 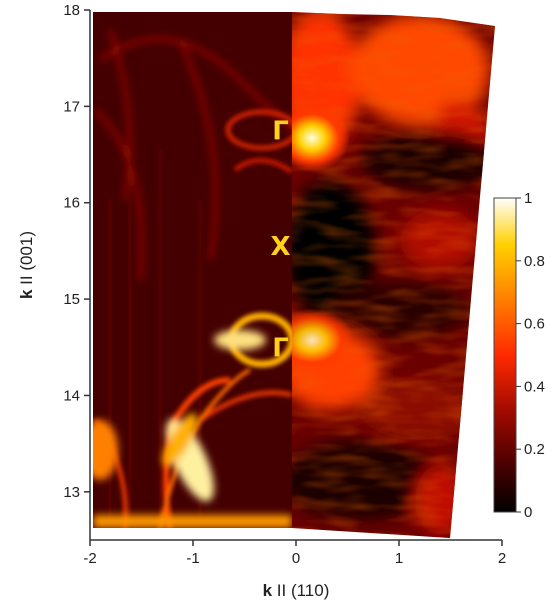 What do you see at coordinates (89, 558) in the screenshot?
I see `x-tick-label: -2` at bounding box center [89, 558].